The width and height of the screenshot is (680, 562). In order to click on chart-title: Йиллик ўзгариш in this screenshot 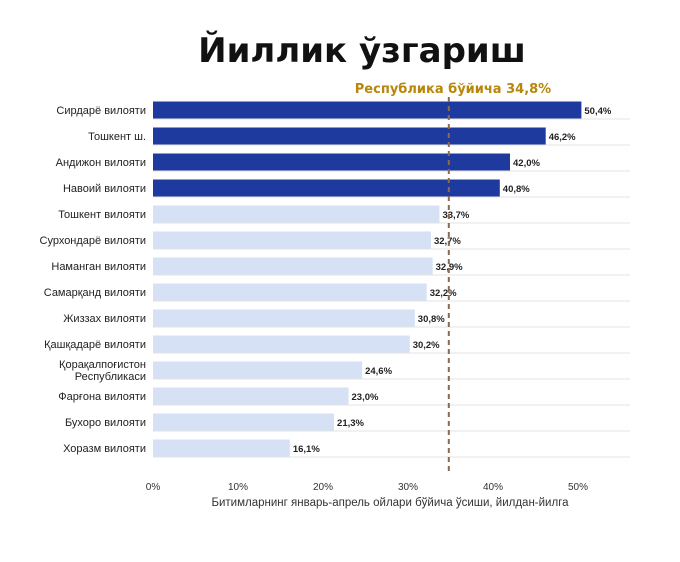, I will do `click(362, 50)`.